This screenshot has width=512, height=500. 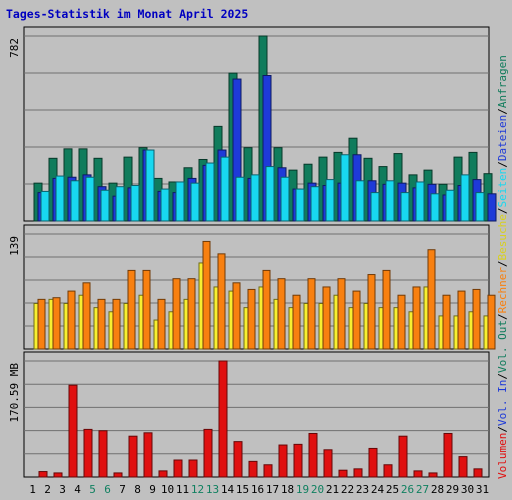 I want to click on x-tick-label: 19, so click(x=302, y=489).